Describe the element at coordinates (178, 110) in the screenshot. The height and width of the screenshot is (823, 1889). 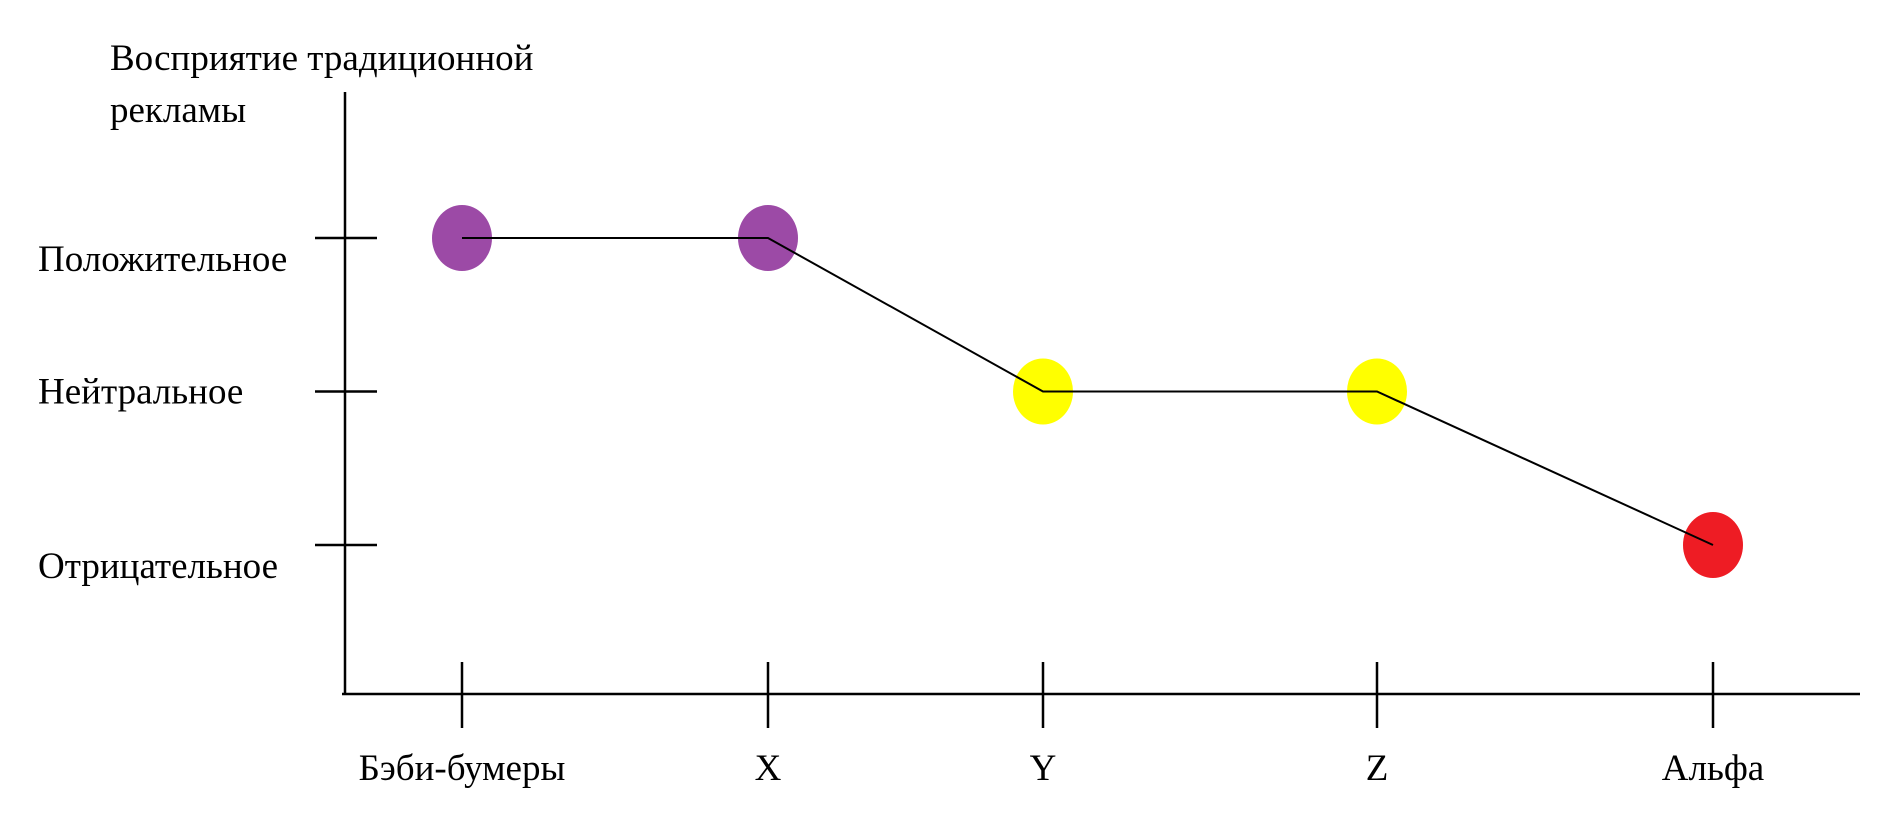
I see `y-axis-title-line-2: рекламы` at that location.